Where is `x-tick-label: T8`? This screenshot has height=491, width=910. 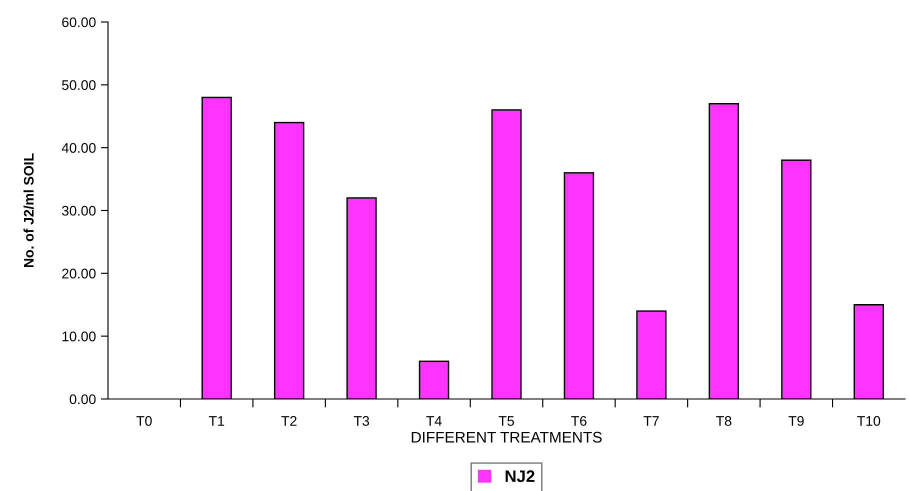
x-tick-label: T8 is located at coordinates (724, 421).